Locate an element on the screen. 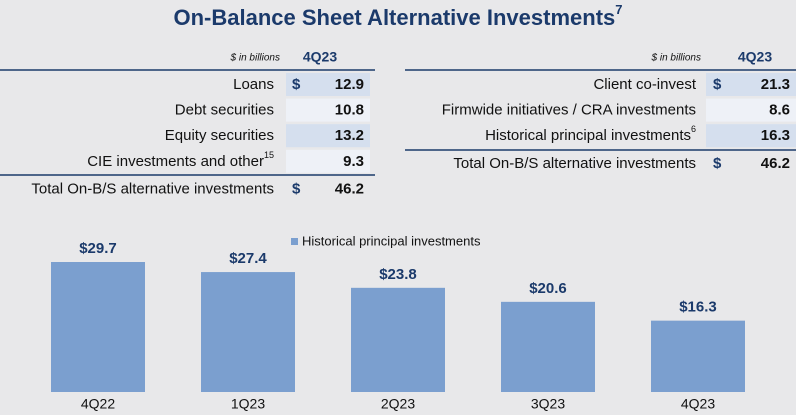 Image resolution: width=796 pixels, height=415 pixels. value-label: $29.7 is located at coordinates (98, 248).